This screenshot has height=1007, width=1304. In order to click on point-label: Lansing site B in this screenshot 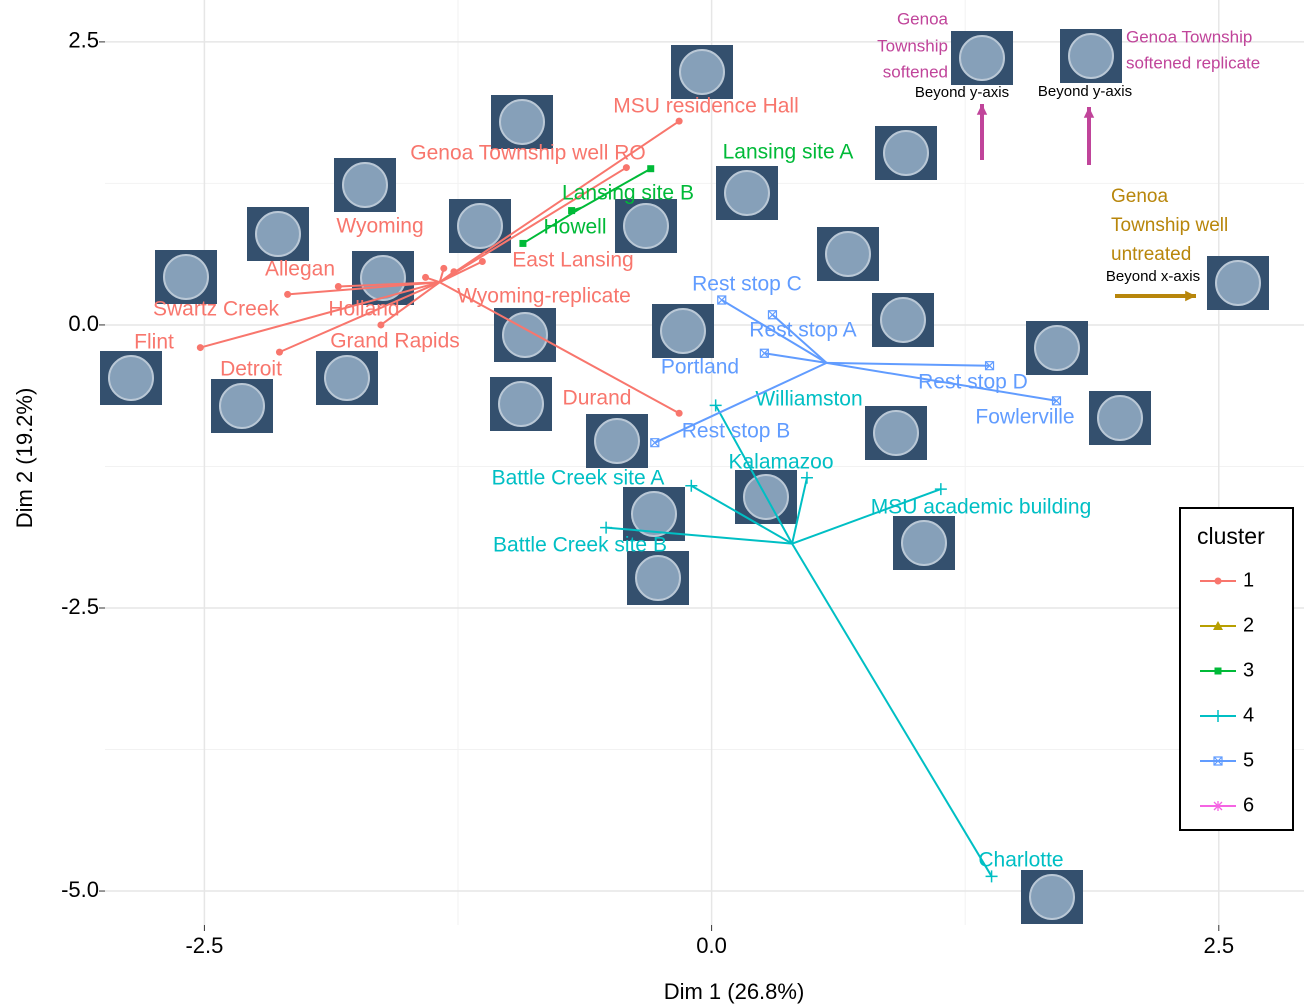, I will do `click(628, 193)`.